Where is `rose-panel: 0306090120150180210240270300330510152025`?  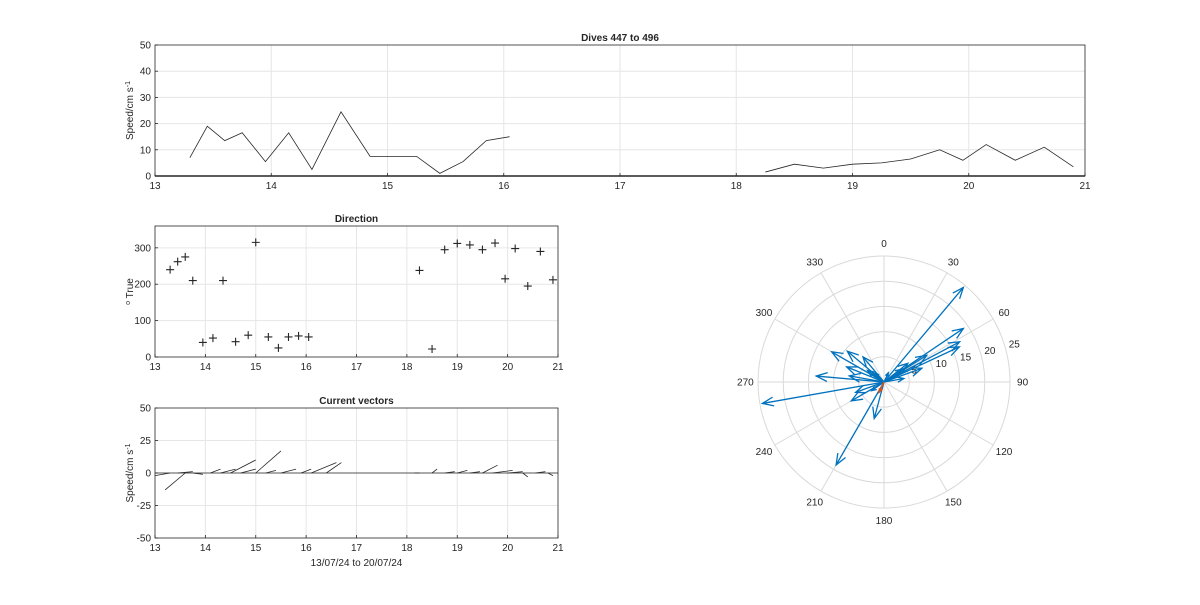 rose-panel: 0306090120150180210240270300330510152025 is located at coordinates (883, 383).